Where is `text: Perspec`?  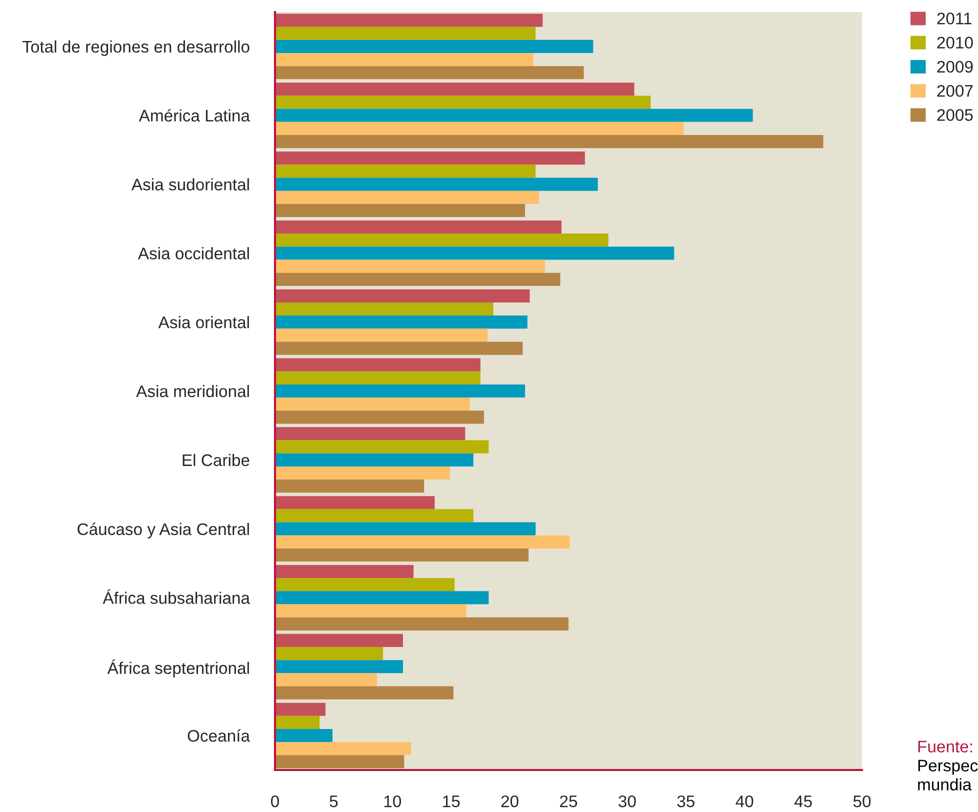 text: Perspec is located at coordinates (948, 767).